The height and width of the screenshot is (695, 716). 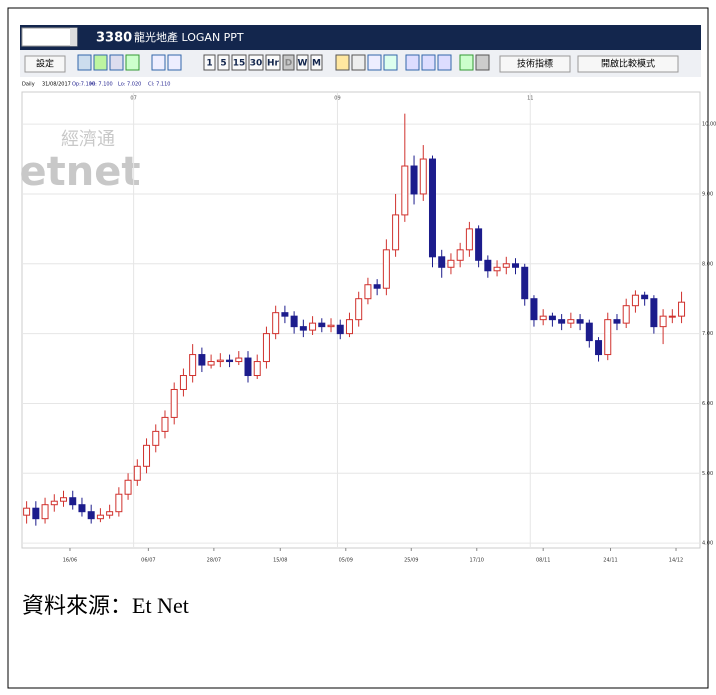 I want to click on stock-select, so click(x=49, y=37).